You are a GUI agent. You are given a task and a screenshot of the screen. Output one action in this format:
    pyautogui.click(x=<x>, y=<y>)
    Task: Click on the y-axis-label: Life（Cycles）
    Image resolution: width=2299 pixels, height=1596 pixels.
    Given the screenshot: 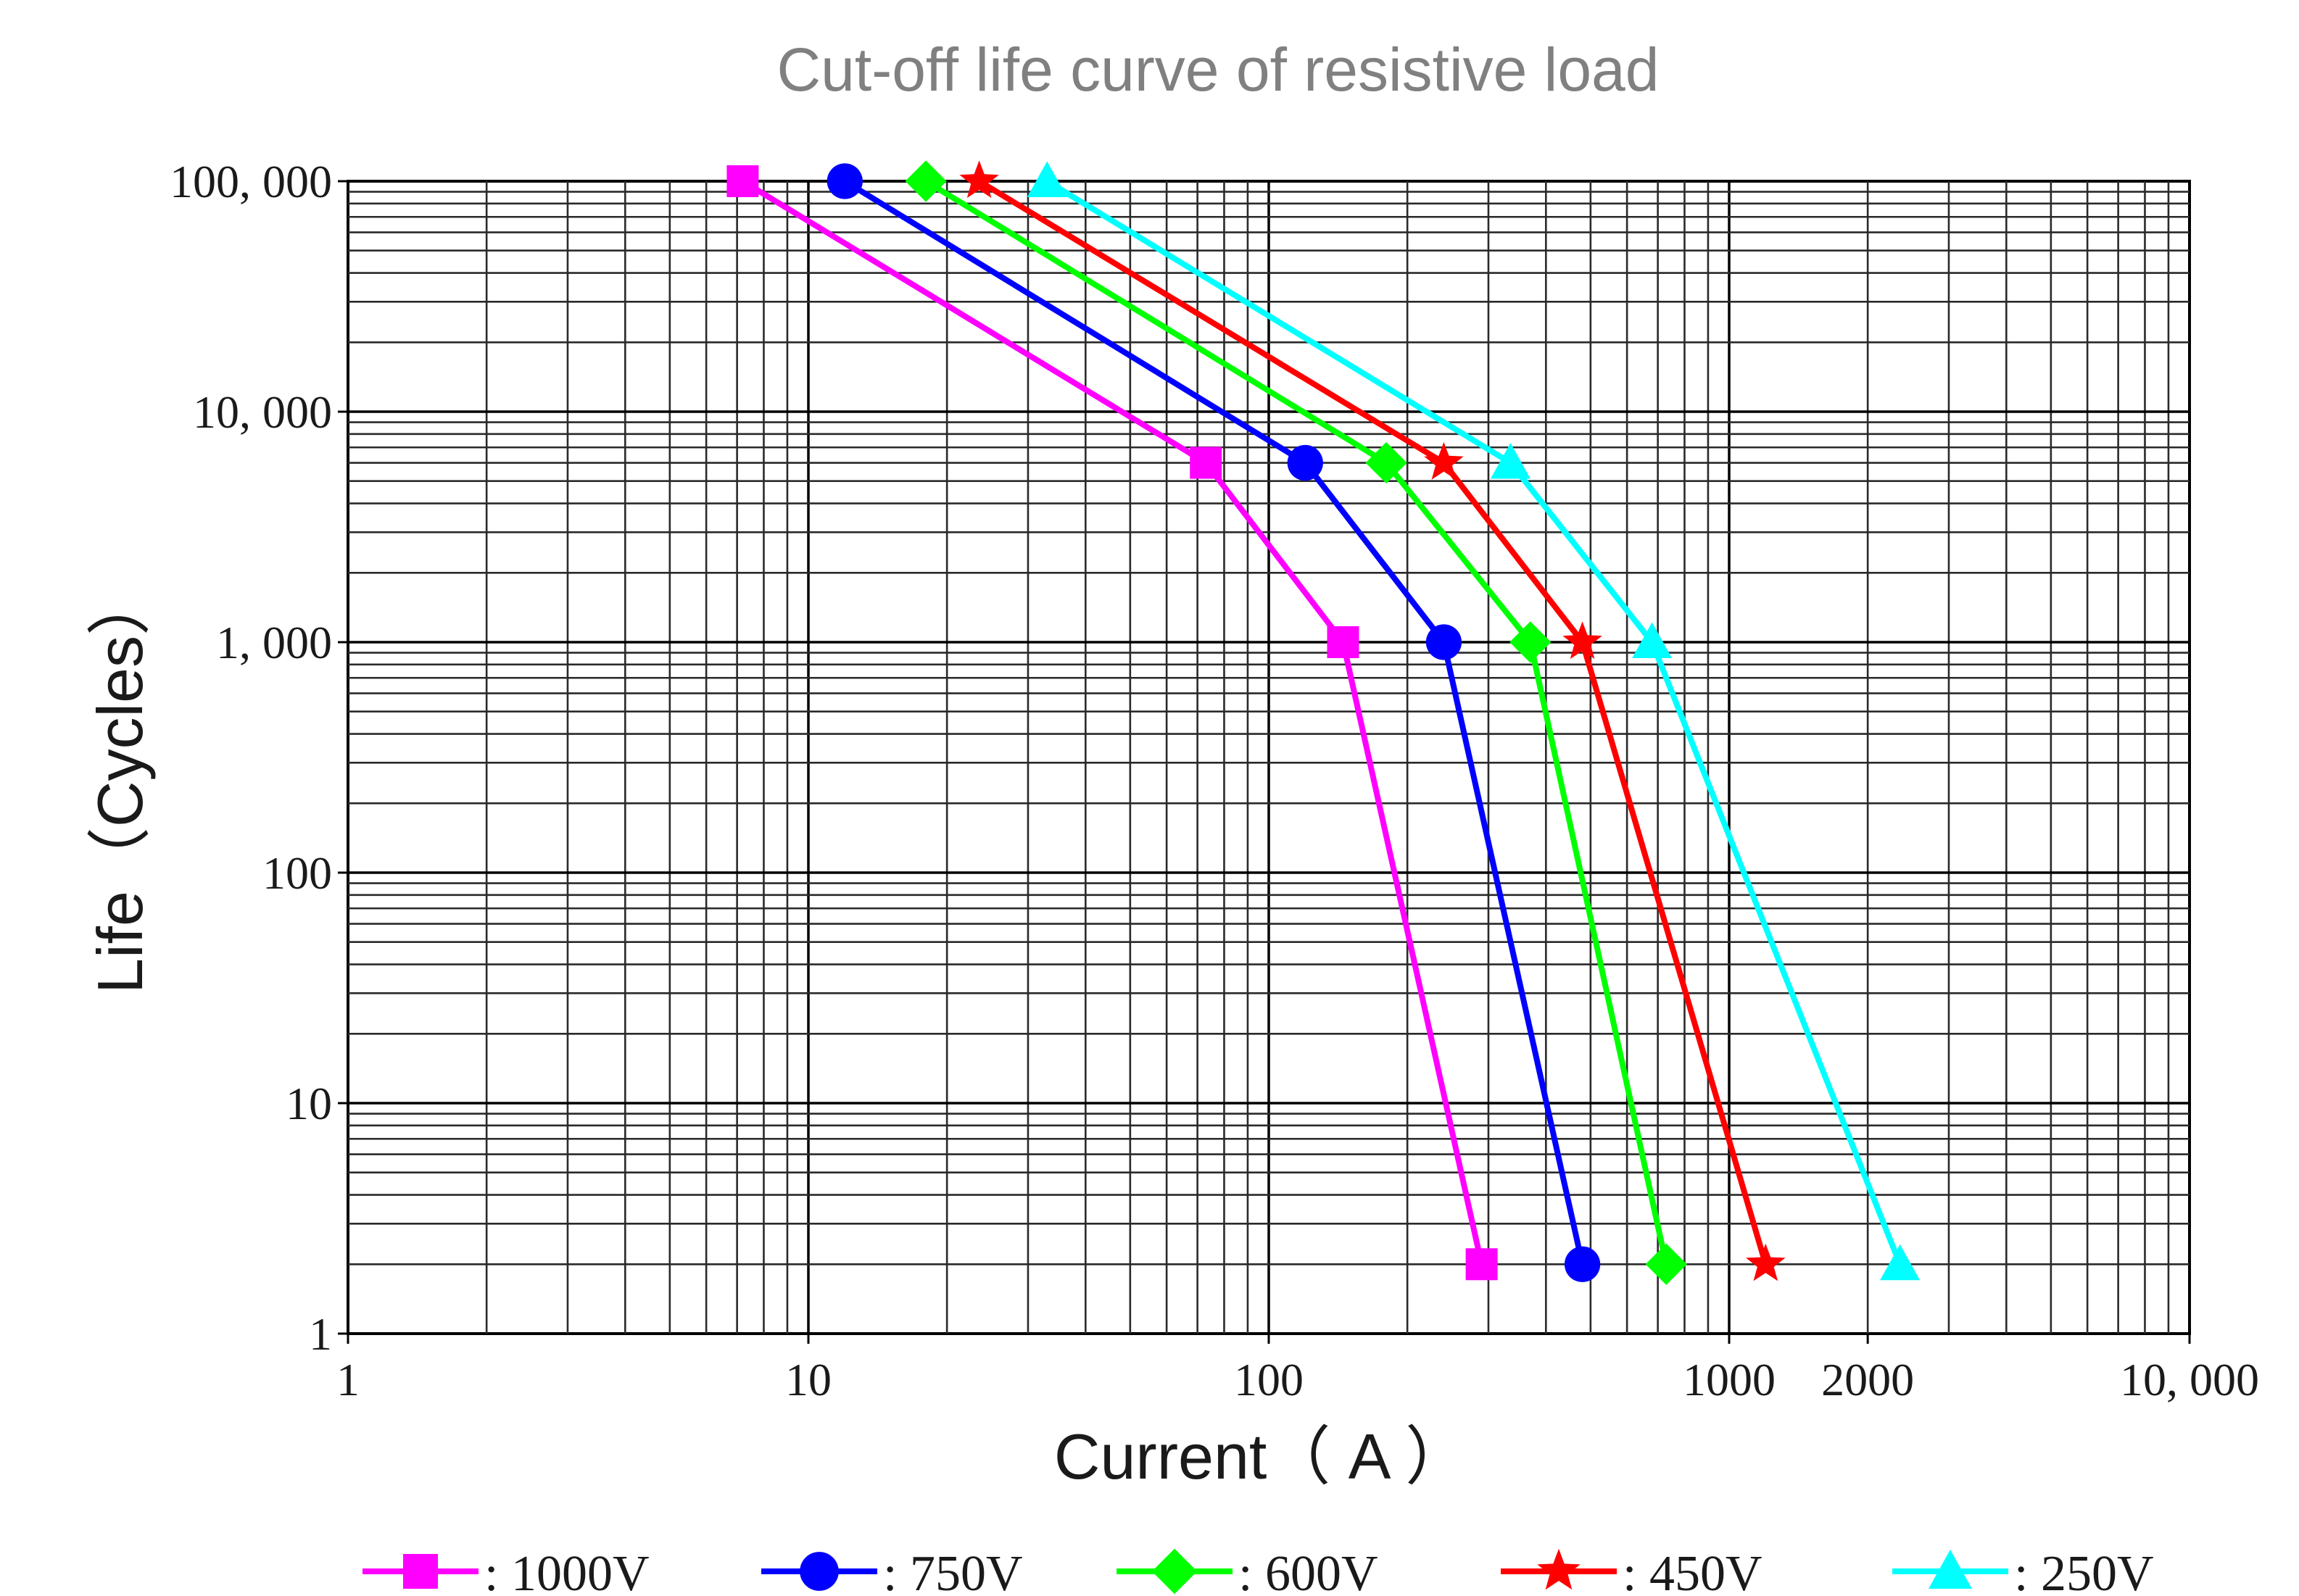 What is the action you would take?
    pyautogui.click(x=120, y=783)
    